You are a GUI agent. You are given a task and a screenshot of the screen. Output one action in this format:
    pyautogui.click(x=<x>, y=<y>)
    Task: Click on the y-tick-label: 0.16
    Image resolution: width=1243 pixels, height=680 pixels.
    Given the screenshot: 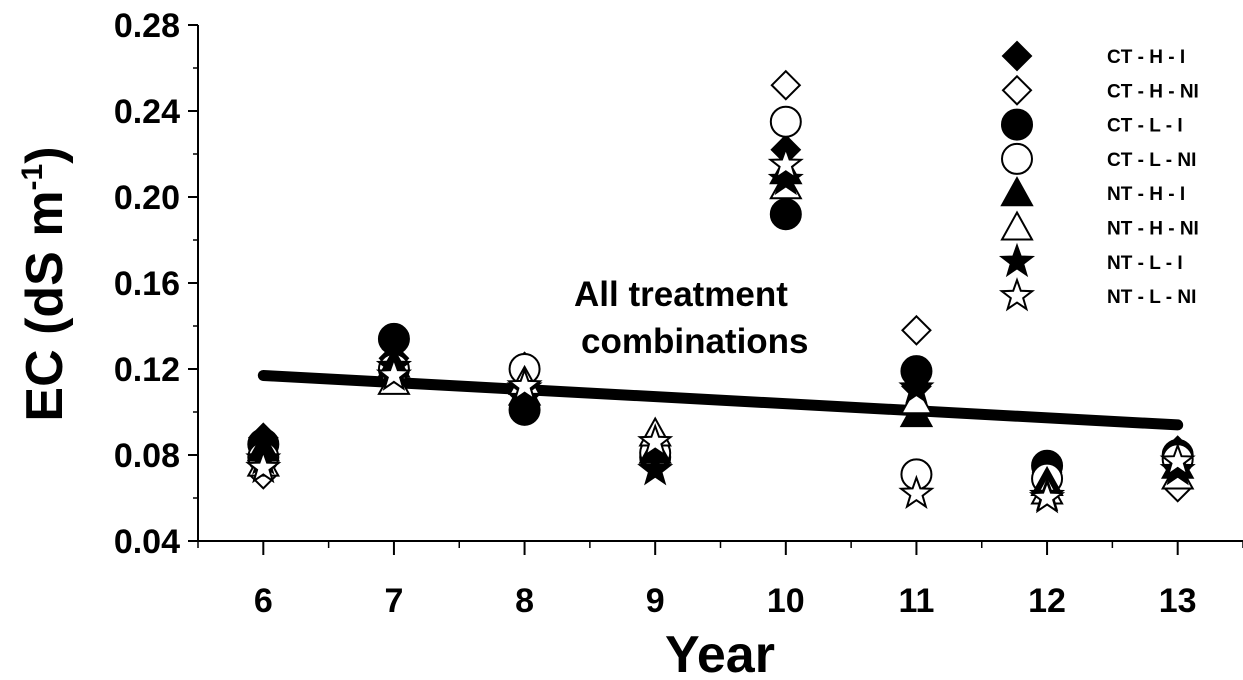 What is the action you would take?
    pyautogui.click(x=147, y=284)
    